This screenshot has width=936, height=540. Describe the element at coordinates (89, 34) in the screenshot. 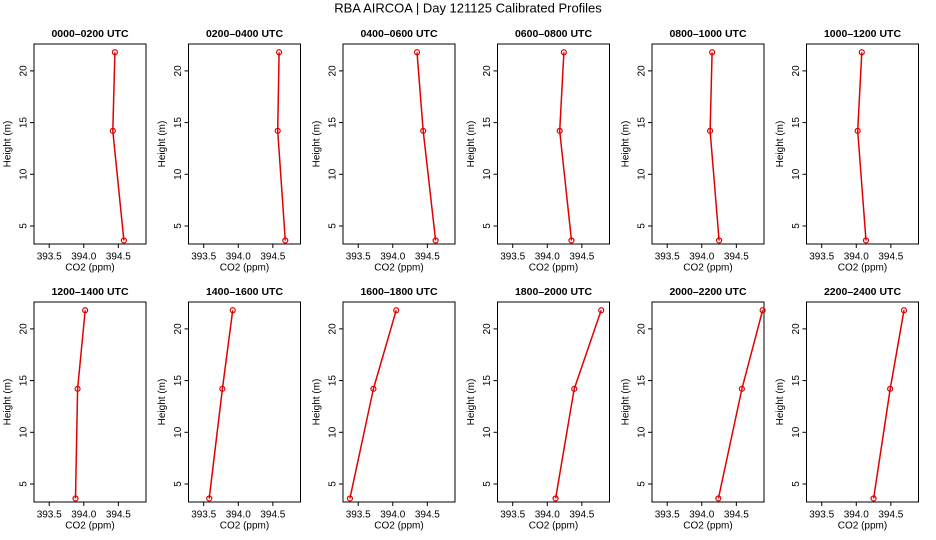

I see `panel-title: 0000–0200 UTC` at that location.